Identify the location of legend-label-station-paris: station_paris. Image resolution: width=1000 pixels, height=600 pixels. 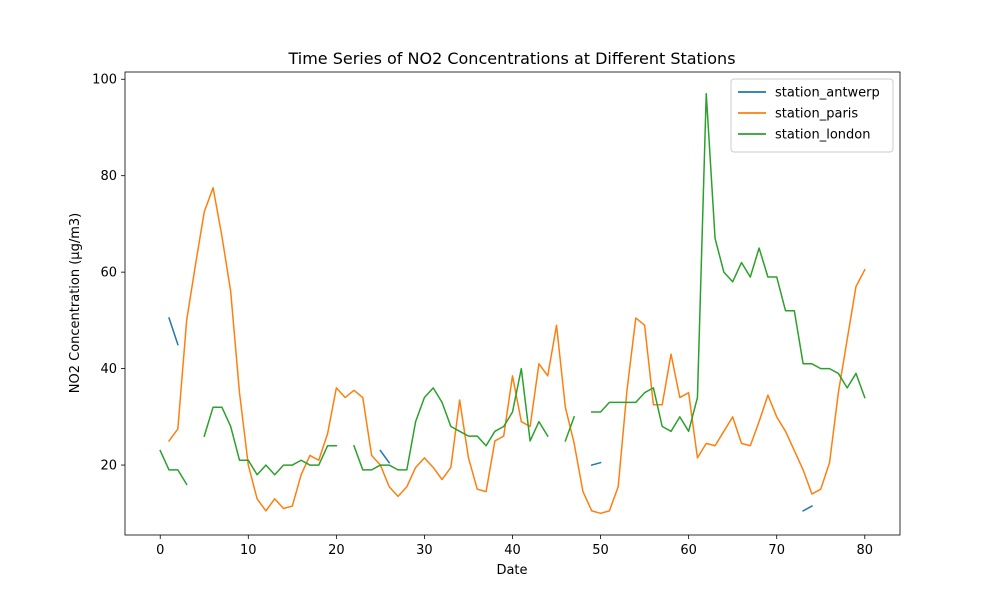
(816, 114).